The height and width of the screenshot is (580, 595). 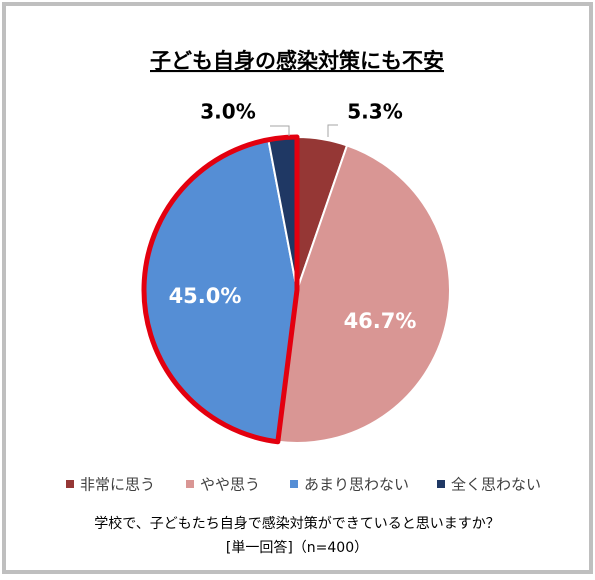 I want to click on note: [単一回答]（n=400）, so click(x=297, y=547).